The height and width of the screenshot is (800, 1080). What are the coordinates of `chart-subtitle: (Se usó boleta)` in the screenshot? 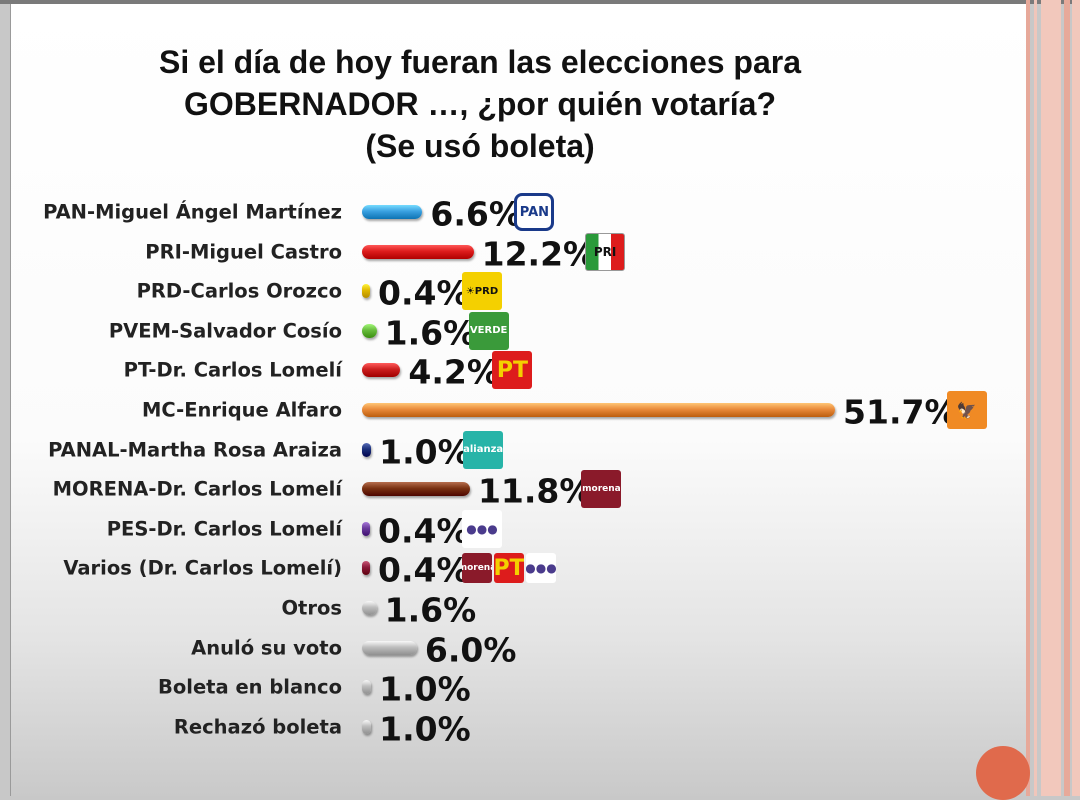 It's located at (480, 146).